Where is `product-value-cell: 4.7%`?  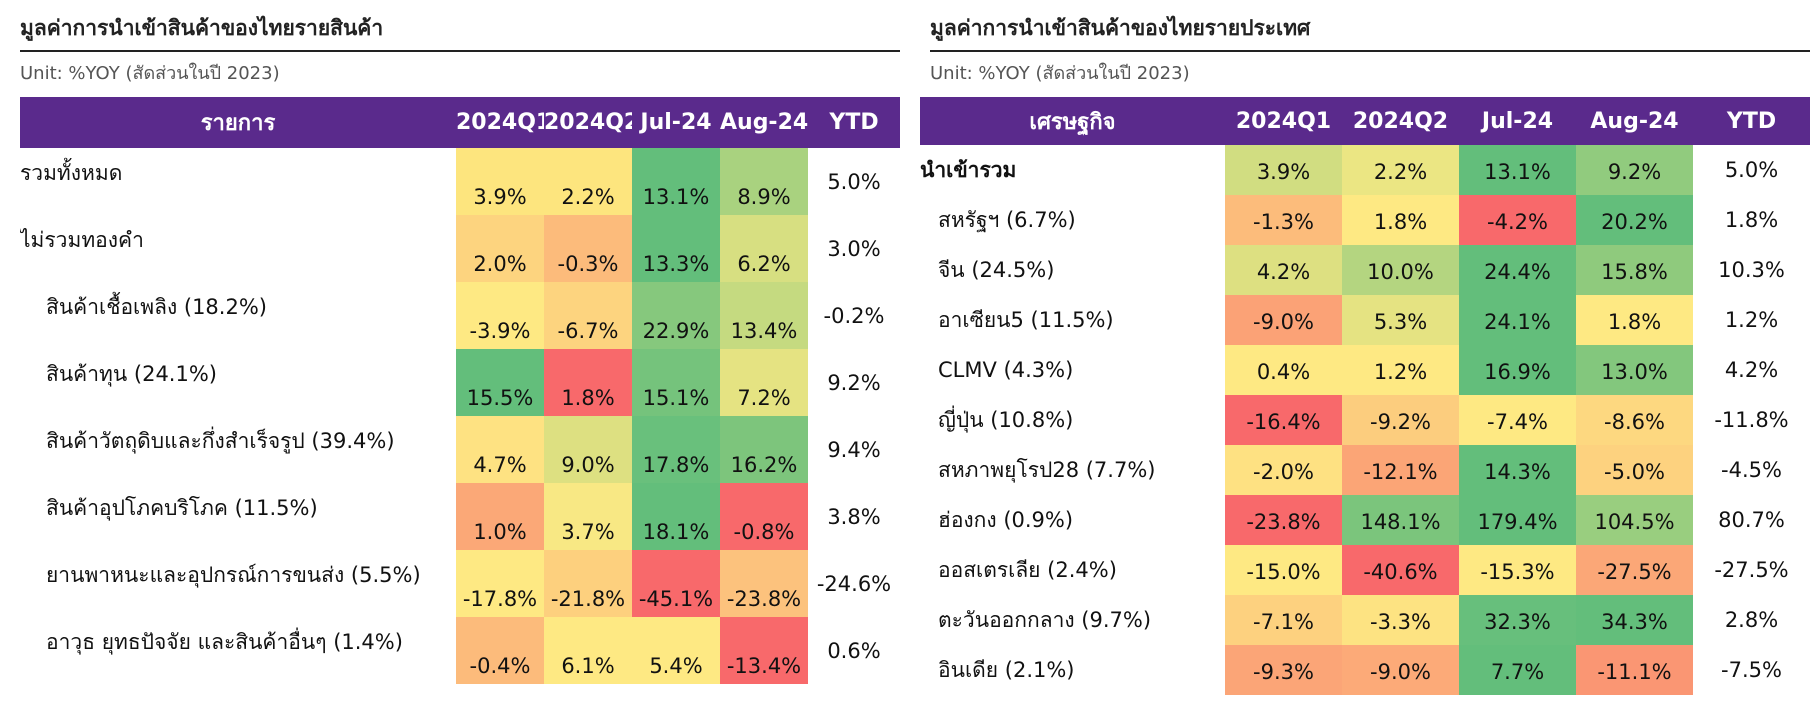 product-value-cell: 4.7% is located at coordinates (500, 449).